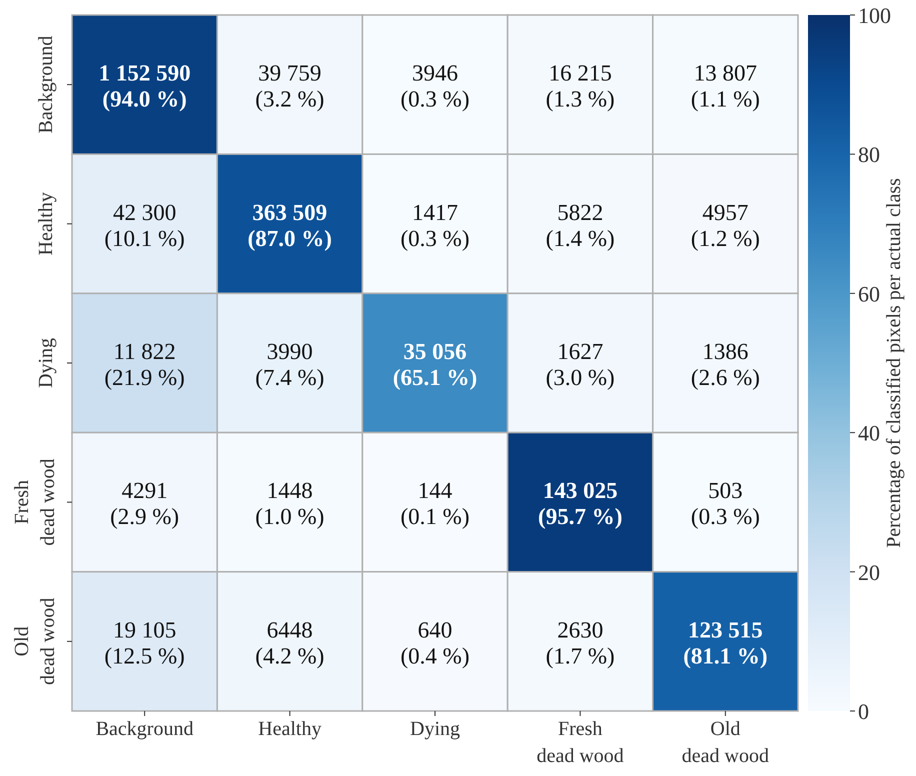 The image size is (916, 776). I want to click on data-label: 1 152 590 (94.0 %), so click(144, 86).